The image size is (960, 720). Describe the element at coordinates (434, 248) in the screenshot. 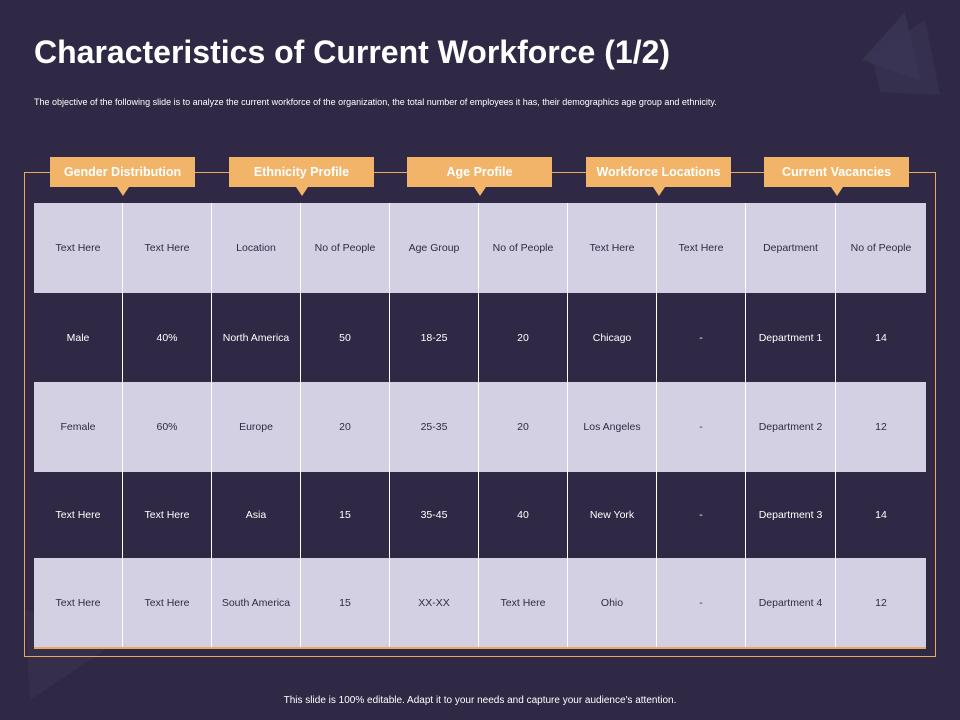

I see `table-cell: Age Group` at that location.